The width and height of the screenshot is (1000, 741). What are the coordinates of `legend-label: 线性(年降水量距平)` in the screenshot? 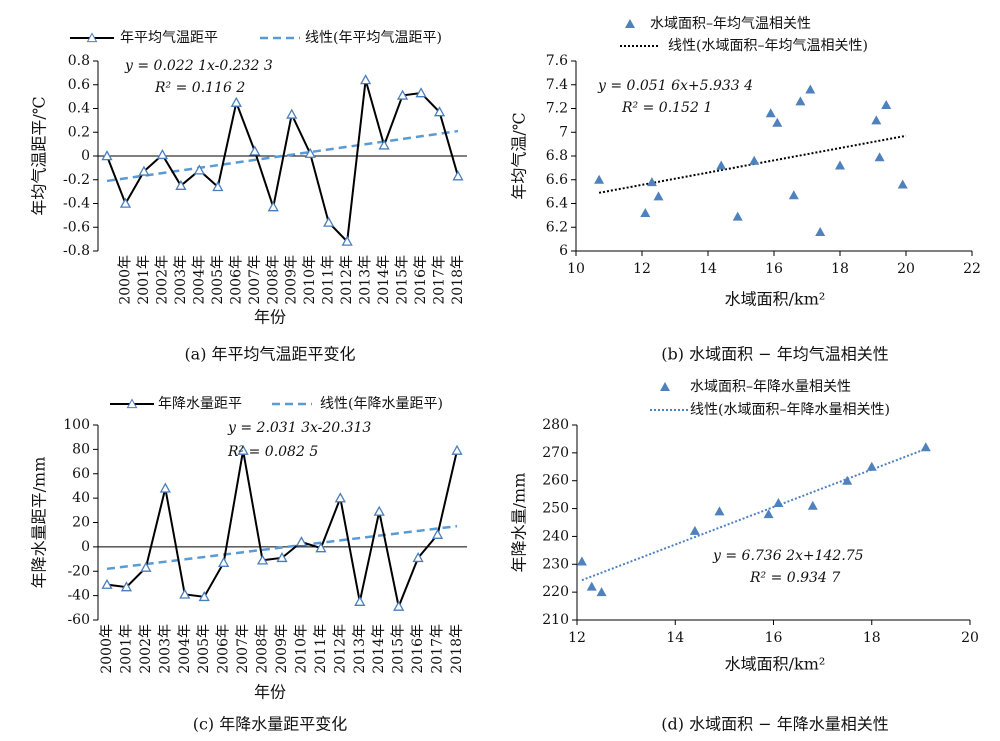 It's located at (381, 404).